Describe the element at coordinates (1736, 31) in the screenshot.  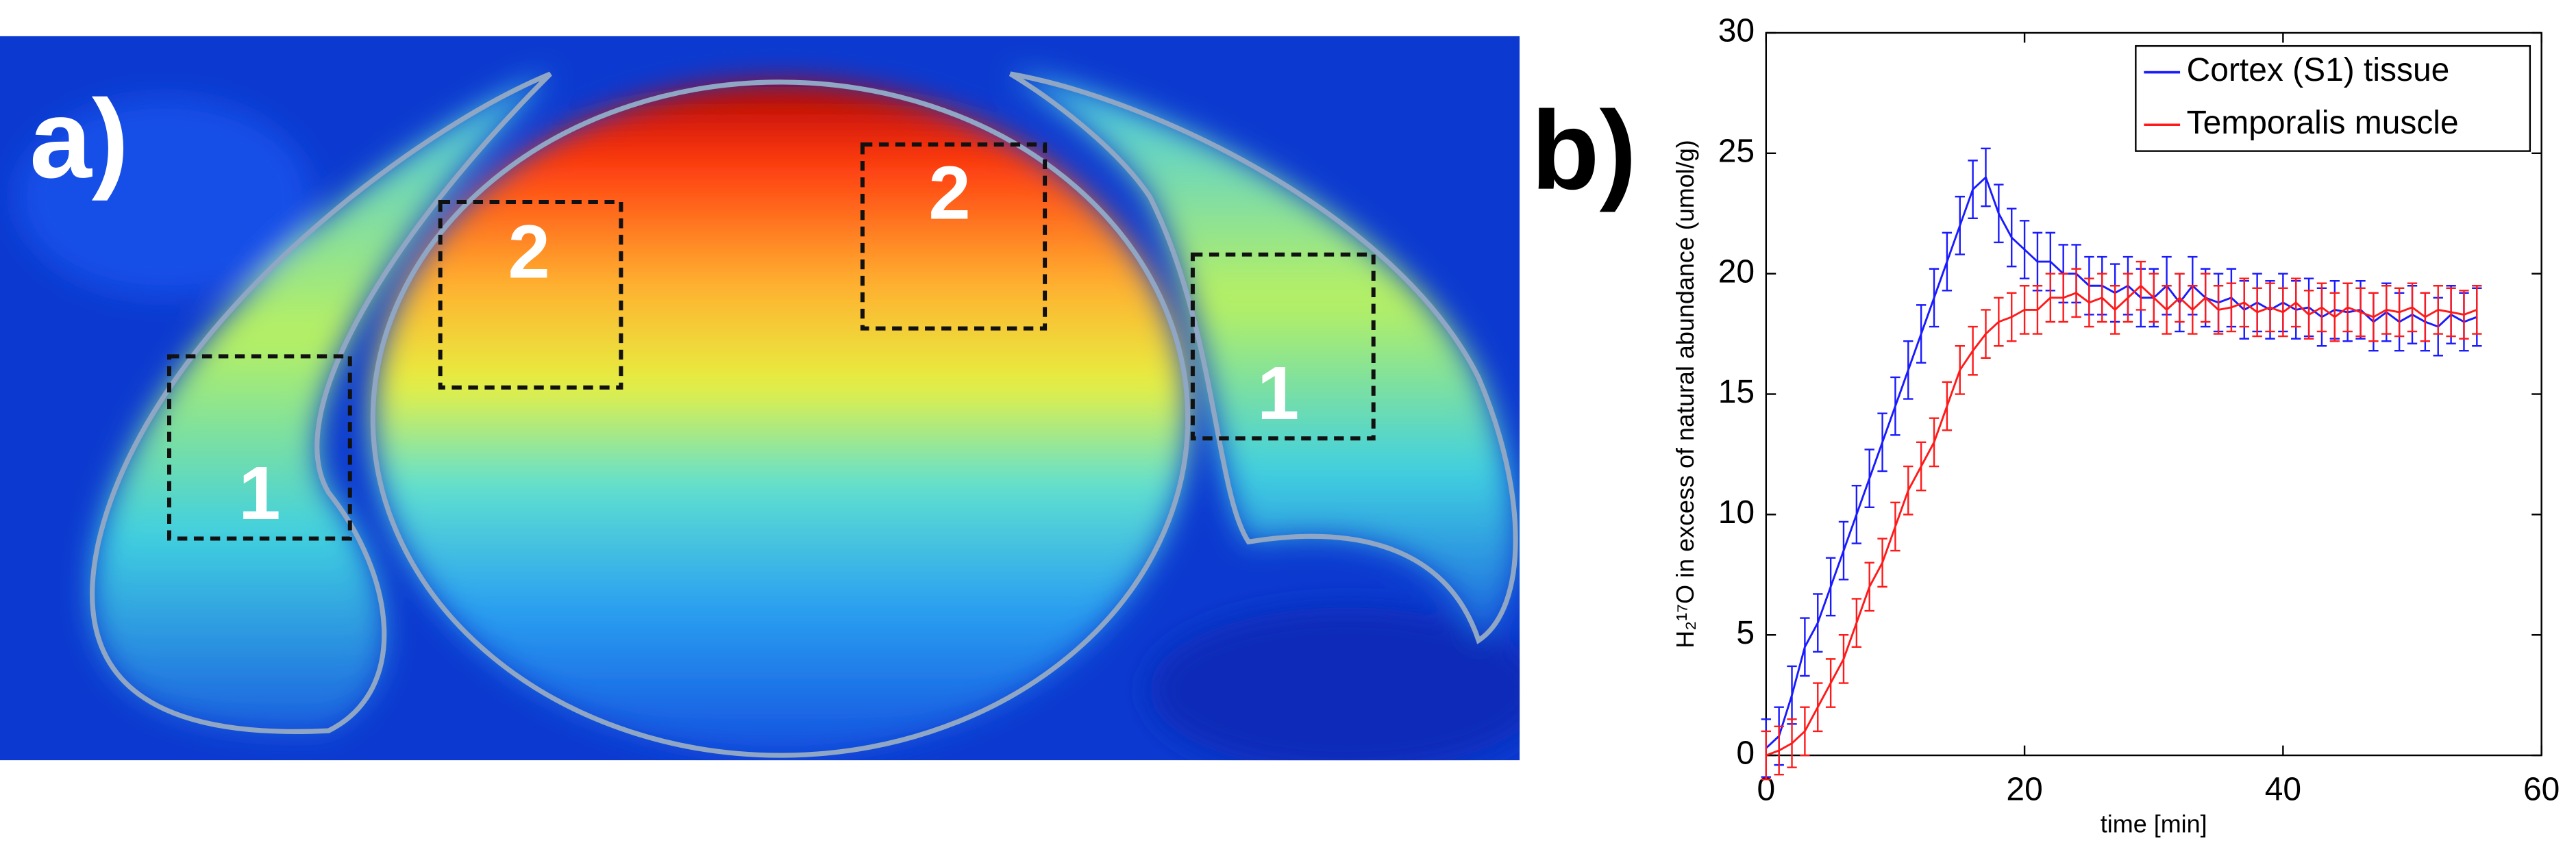
I see `y-tick-label: 30` at that location.